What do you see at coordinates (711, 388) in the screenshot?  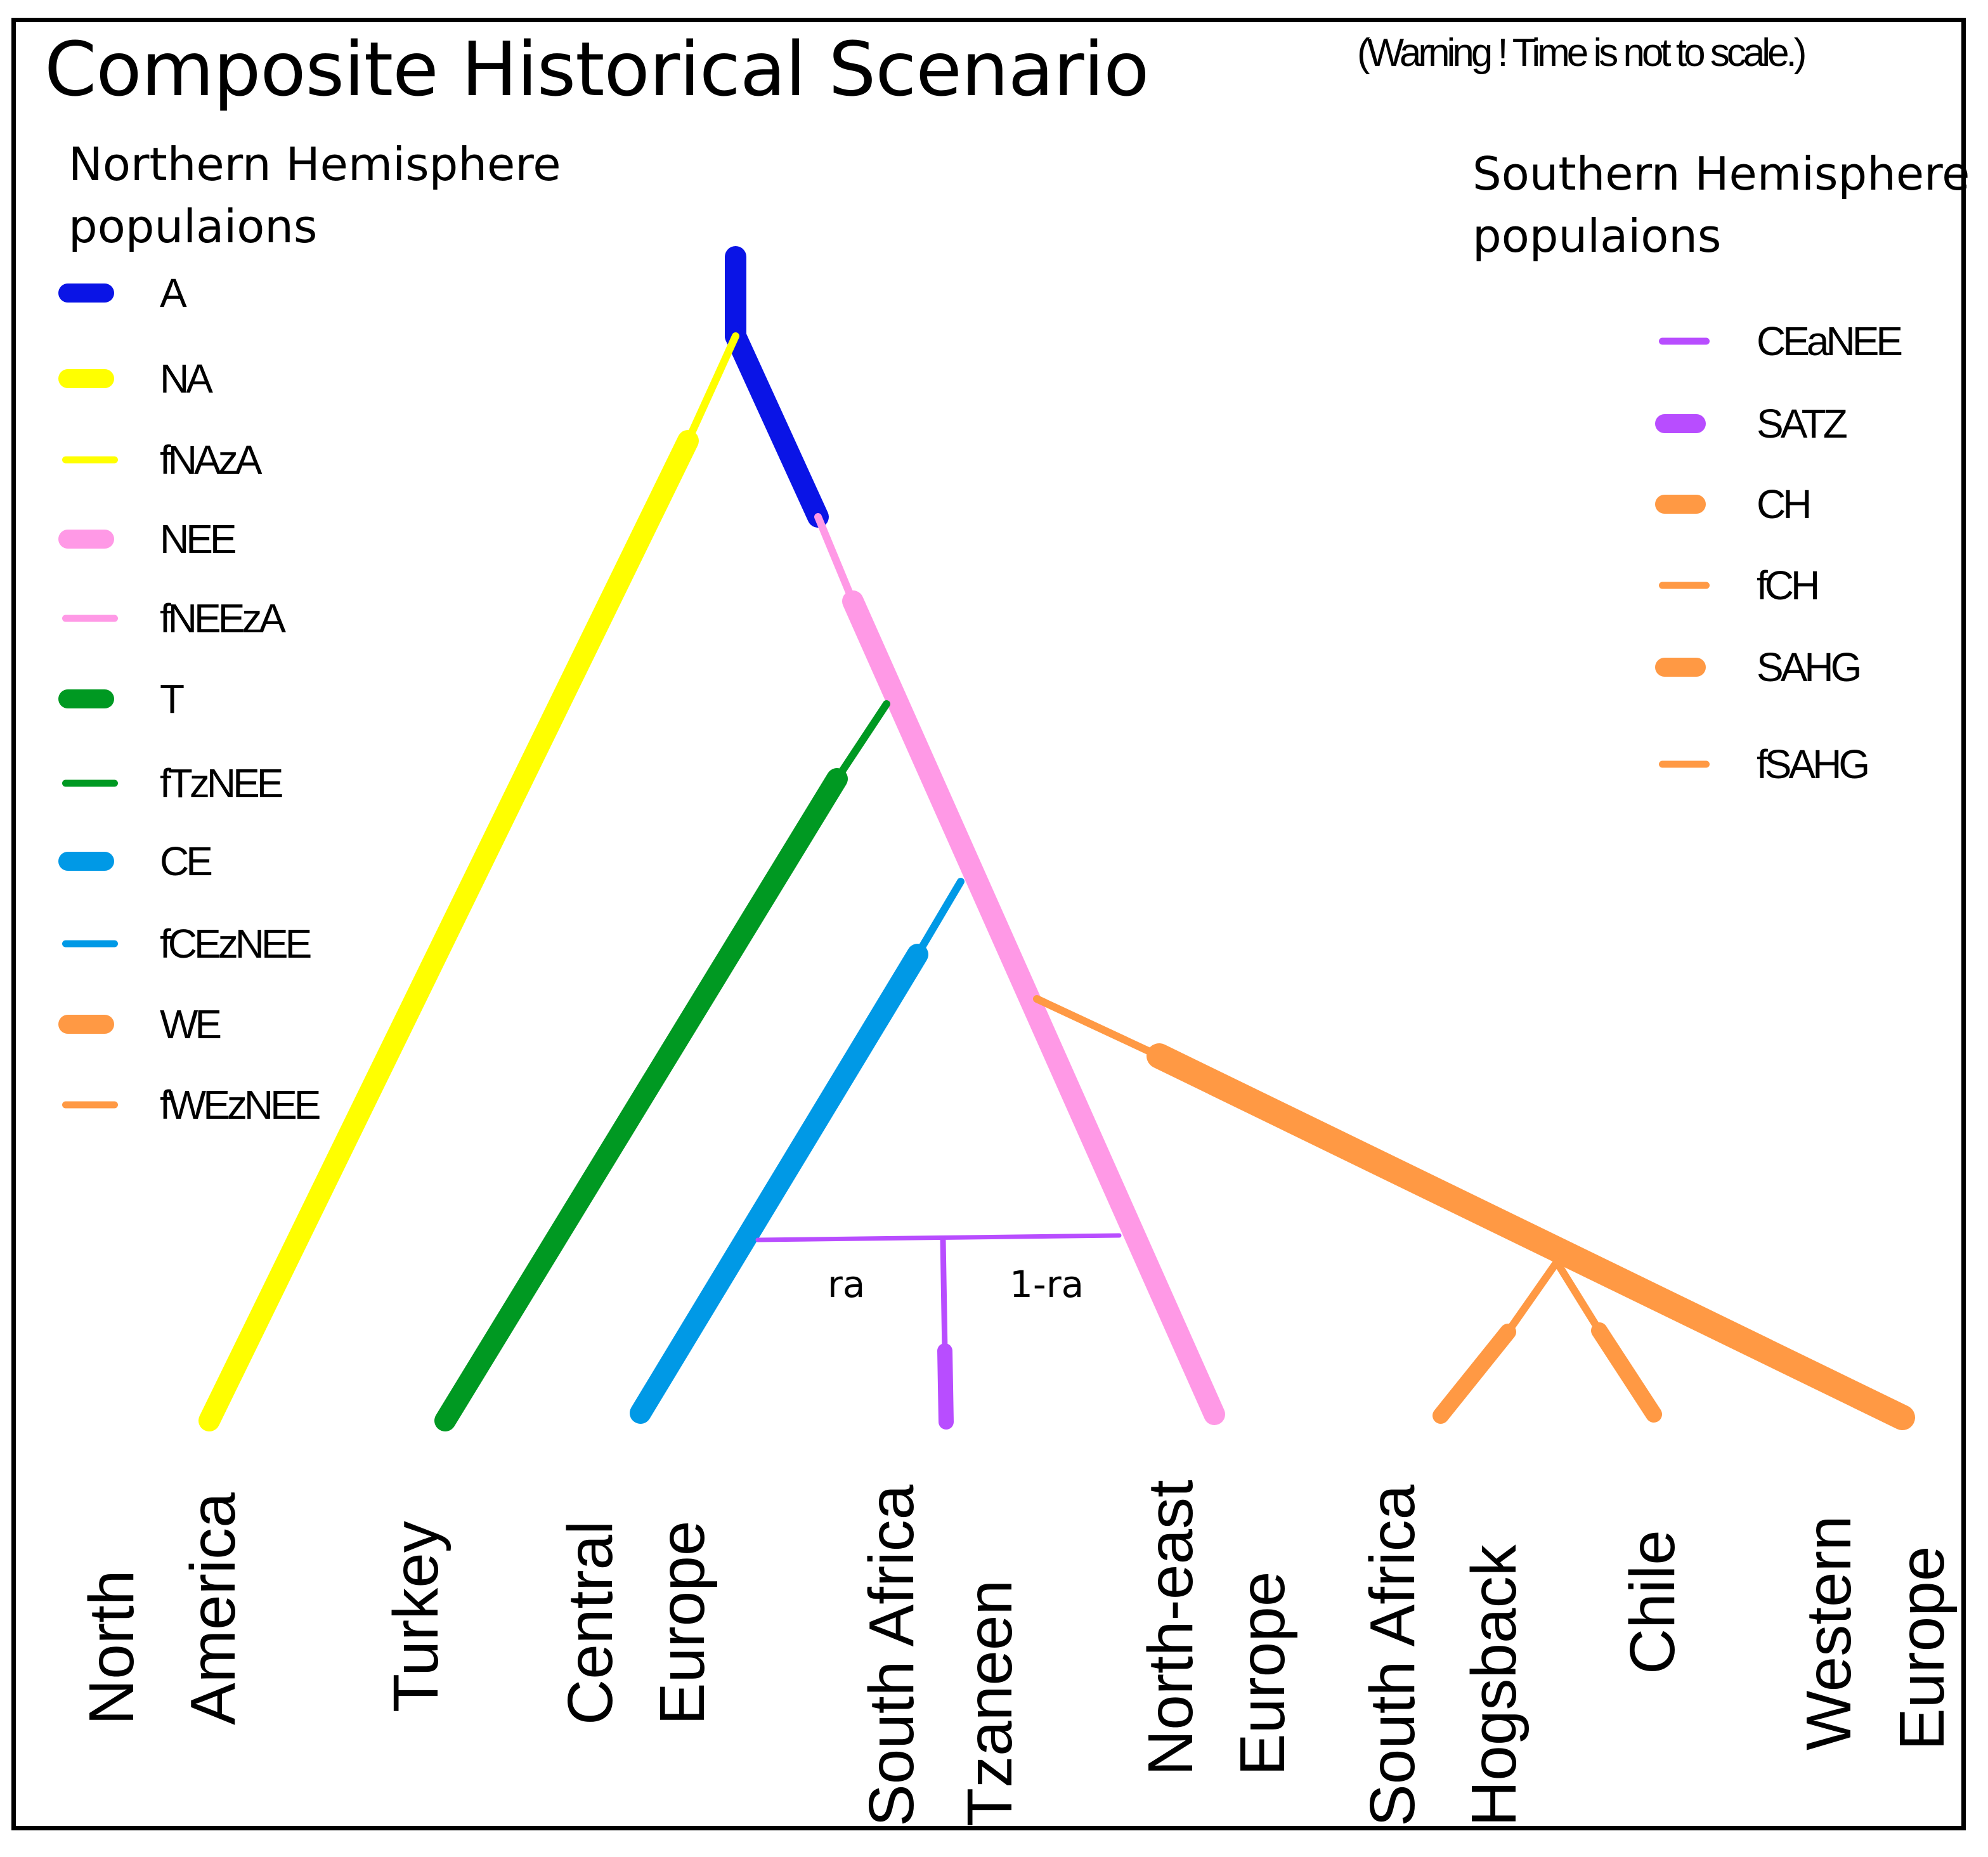 I see `branch-fNAzA` at bounding box center [711, 388].